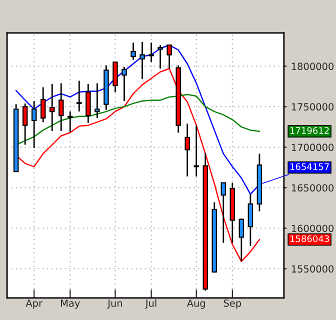  Describe the element at coordinates (313, 269) in the screenshot. I see `y-tick-label: 1550000` at that location.